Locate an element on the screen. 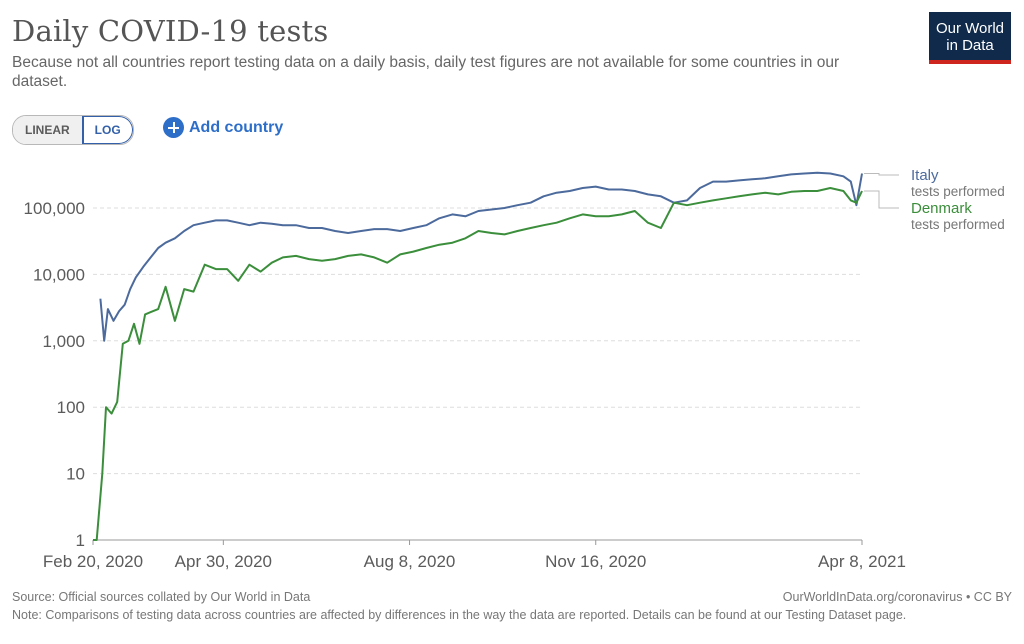 This screenshot has height=644, width=1024. x-tick-label: Nov 16, 2020 is located at coordinates (595, 561).